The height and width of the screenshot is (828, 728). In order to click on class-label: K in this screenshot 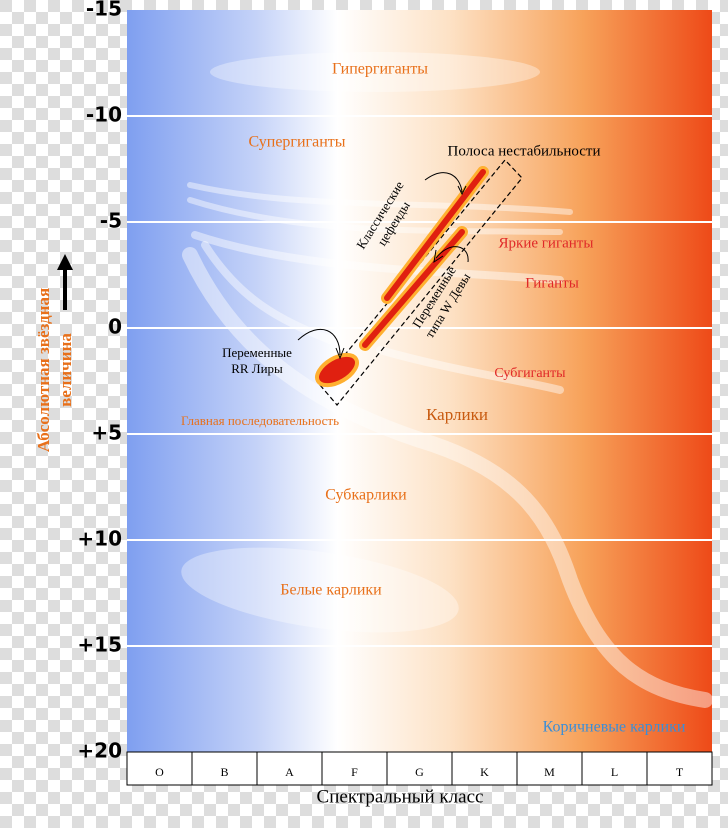, I will do `click(484, 772)`.